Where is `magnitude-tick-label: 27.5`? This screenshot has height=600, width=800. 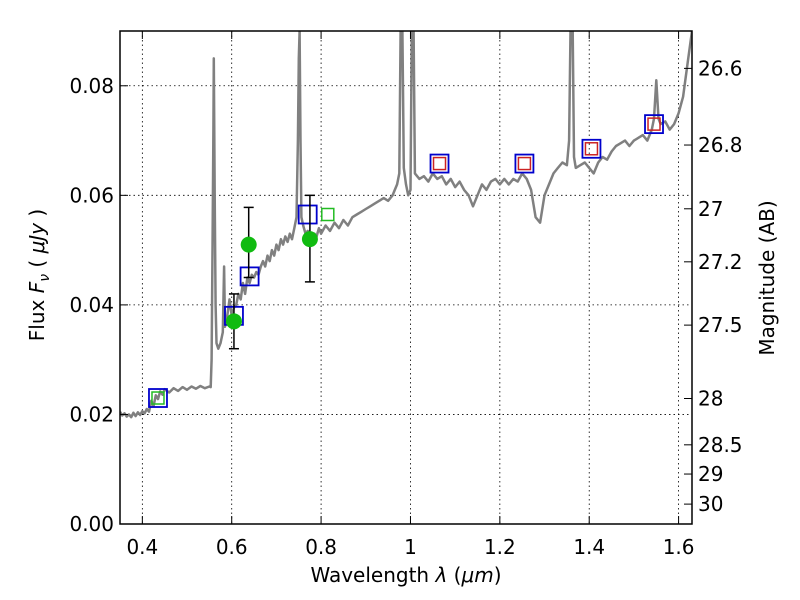 magnitude-tick-label: 27.5 is located at coordinates (720, 325).